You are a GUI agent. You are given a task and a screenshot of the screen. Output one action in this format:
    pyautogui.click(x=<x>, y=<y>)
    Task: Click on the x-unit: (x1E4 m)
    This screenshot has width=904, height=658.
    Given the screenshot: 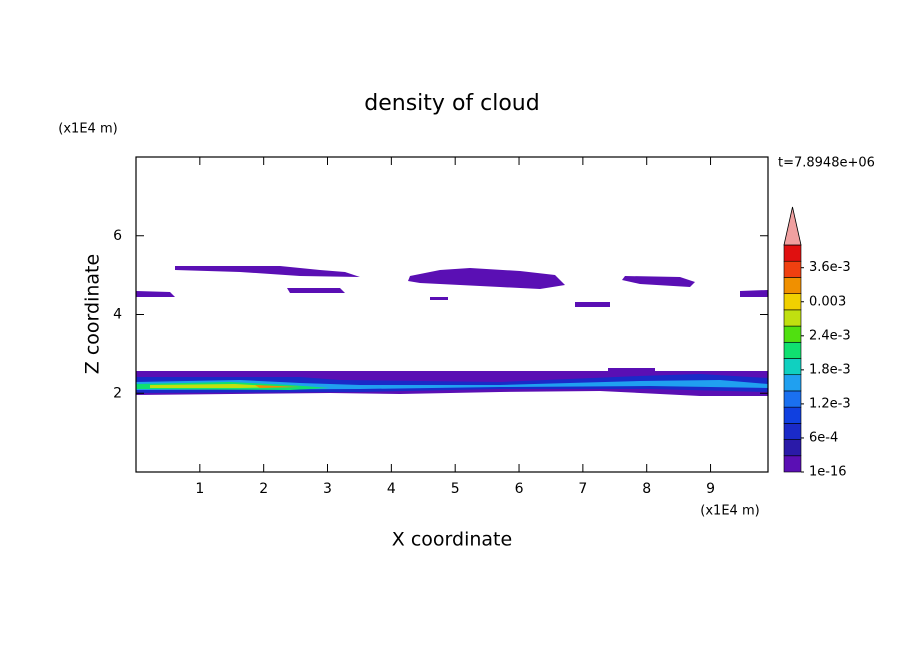 What is the action you would take?
    pyautogui.click(x=729, y=511)
    